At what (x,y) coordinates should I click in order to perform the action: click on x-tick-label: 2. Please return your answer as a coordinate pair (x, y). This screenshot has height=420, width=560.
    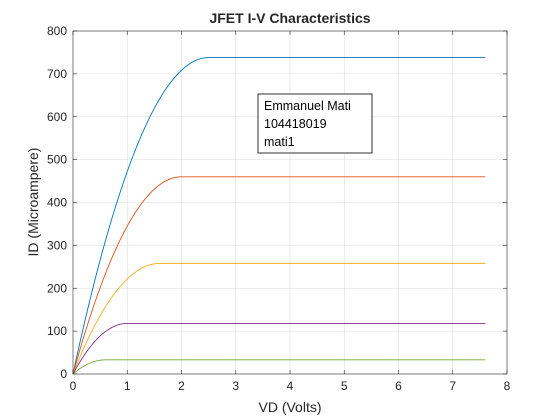
    Looking at the image, I should click on (181, 386).